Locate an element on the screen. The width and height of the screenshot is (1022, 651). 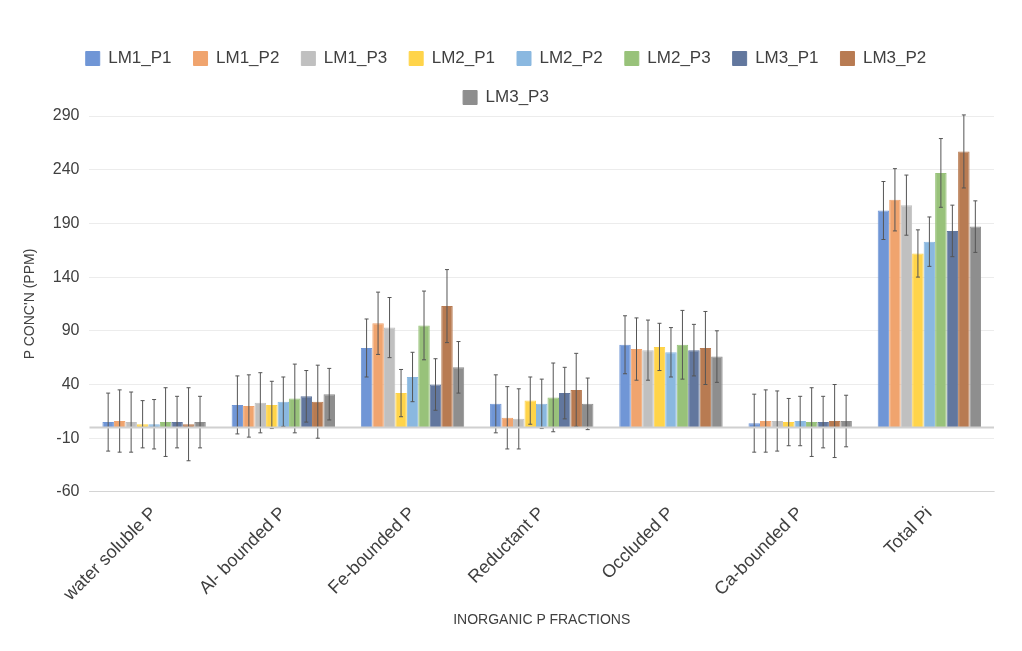
y-tick-label: -60 is located at coordinates (68, 491).